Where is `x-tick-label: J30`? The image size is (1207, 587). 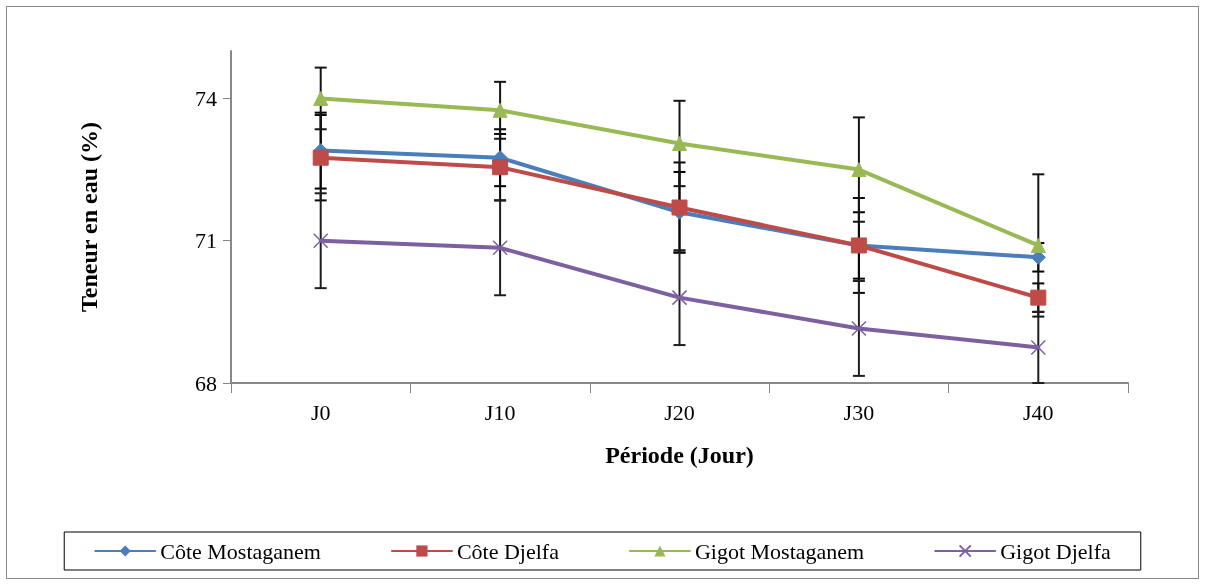
x-tick-label: J30 is located at coordinates (859, 412).